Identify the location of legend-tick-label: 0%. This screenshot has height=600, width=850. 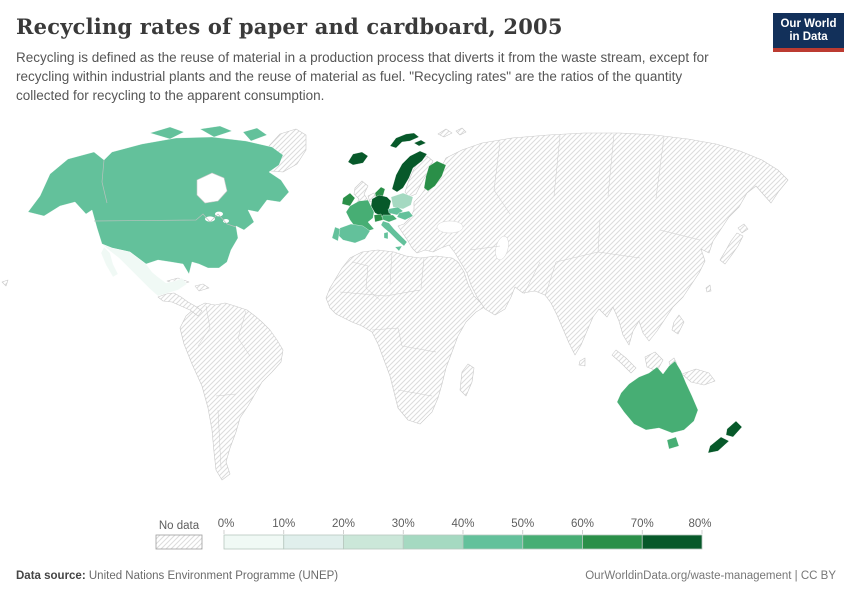
(226, 524).